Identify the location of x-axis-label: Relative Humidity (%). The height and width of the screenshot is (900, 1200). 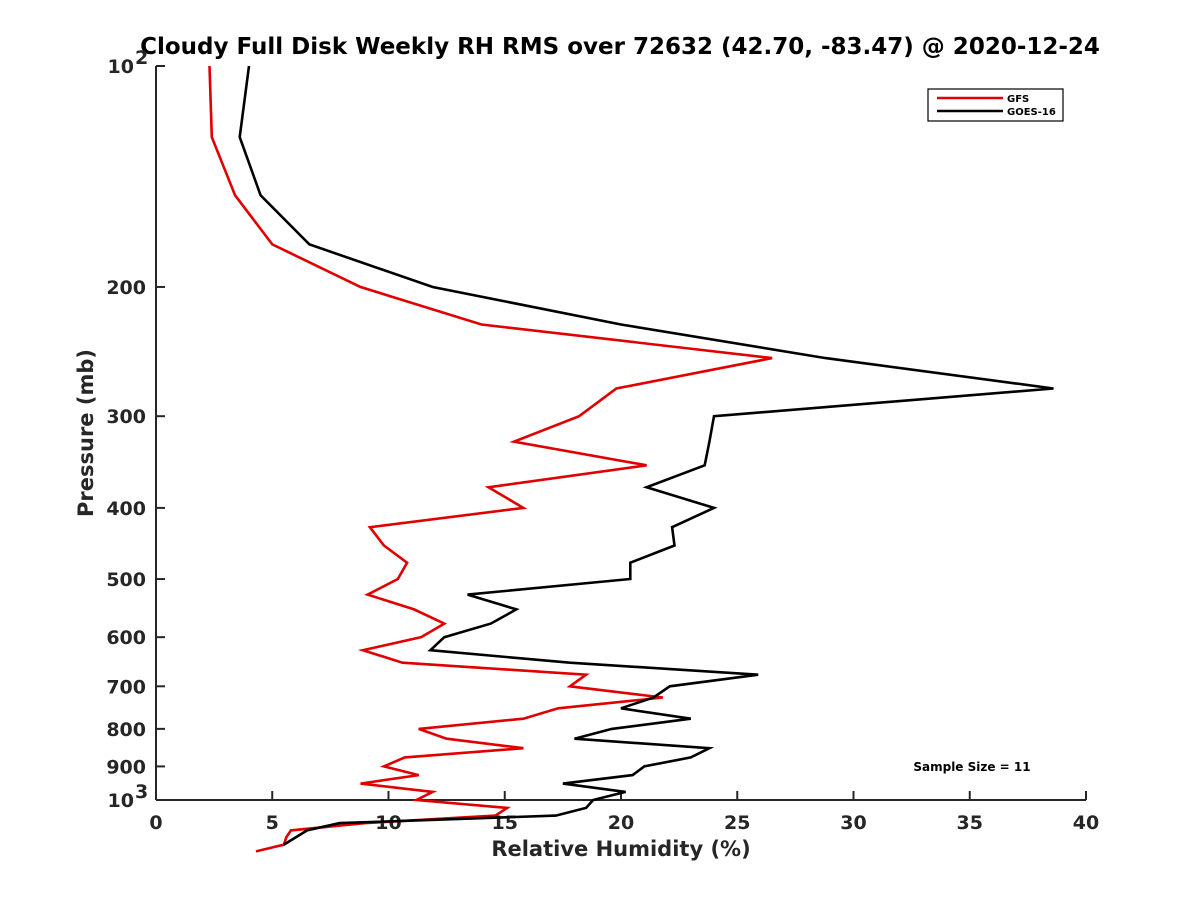
(620, 849).